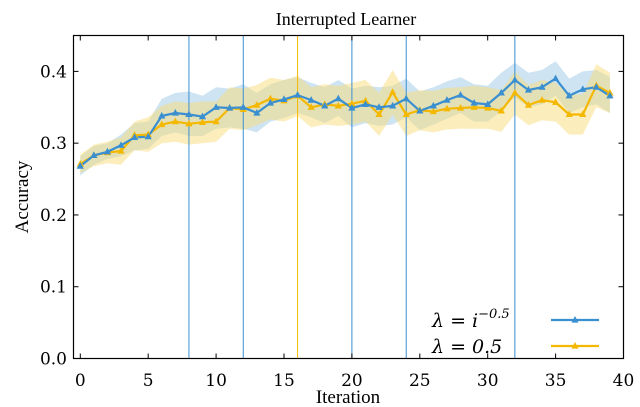 Image resolution: width=640 pixels, height=407 pixels. I want to click on y-tick-label: 0.3, so click(53, 144).